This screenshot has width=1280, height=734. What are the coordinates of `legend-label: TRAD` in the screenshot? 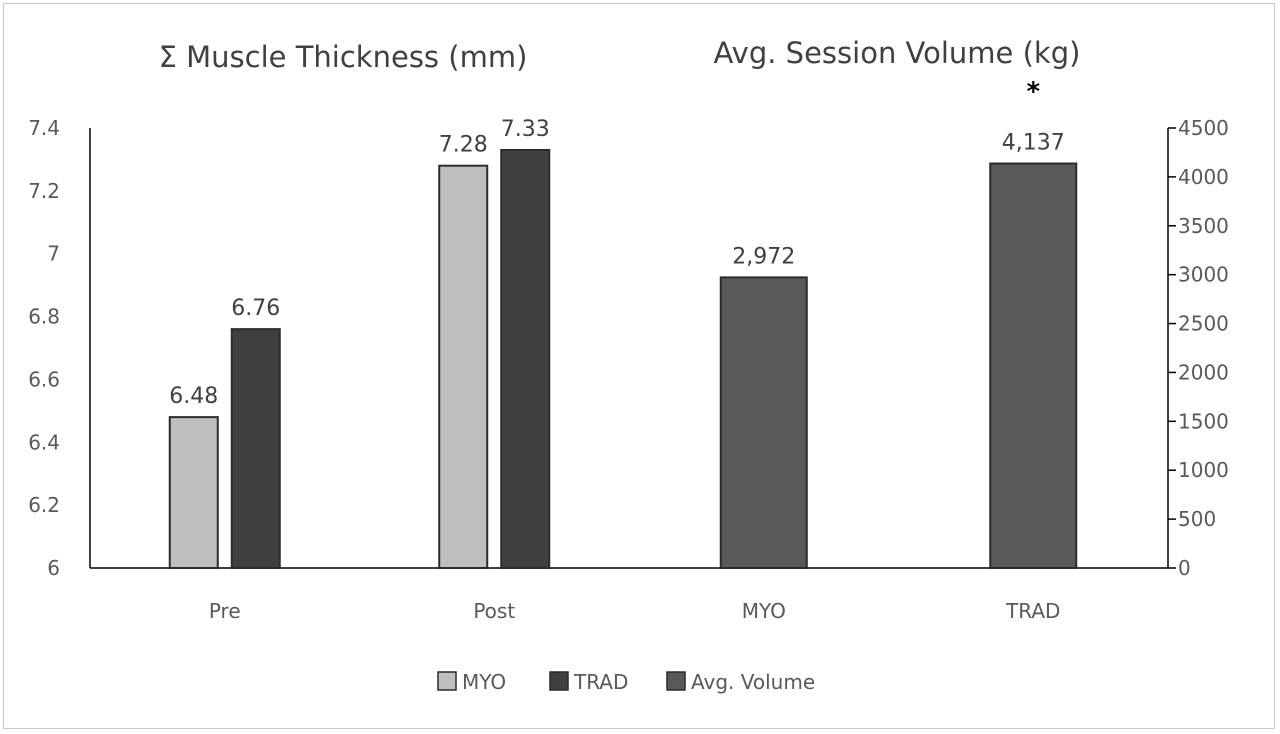 It's located at (600, 682).